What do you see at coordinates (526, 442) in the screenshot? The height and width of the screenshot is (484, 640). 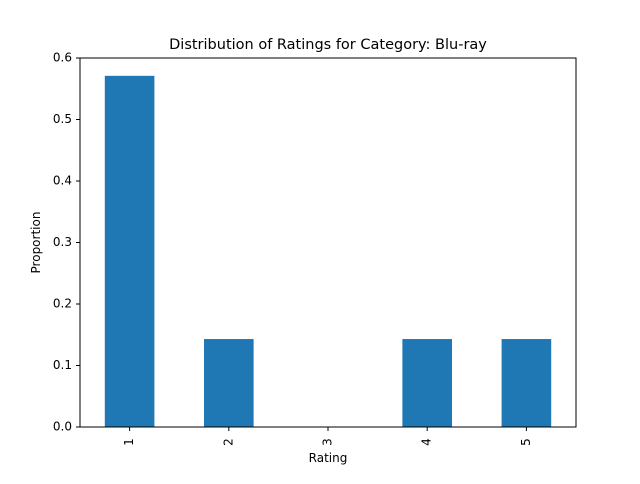 I see `x-tick-label: 5` at bounding box center [526, 442].